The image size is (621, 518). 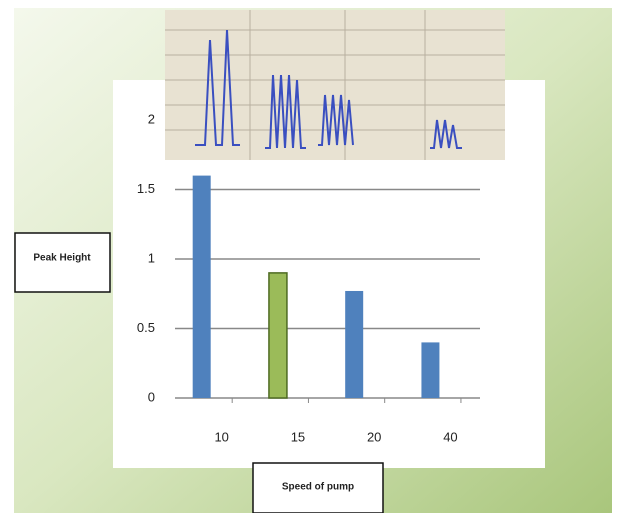 What do you see at coordinates (221, 436) in the screenshot?
I see `x-tick-label: 10` at bounding box center [221, 436].